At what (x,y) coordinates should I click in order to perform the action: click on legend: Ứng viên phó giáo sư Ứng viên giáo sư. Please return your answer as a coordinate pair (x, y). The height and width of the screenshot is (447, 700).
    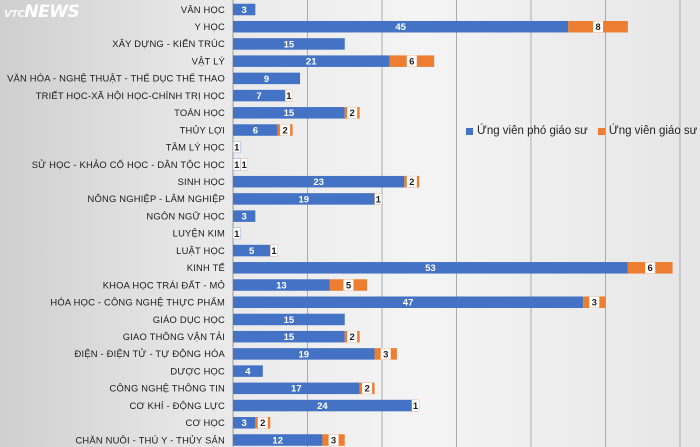
    Looking at the image, I should click on (581, 131).